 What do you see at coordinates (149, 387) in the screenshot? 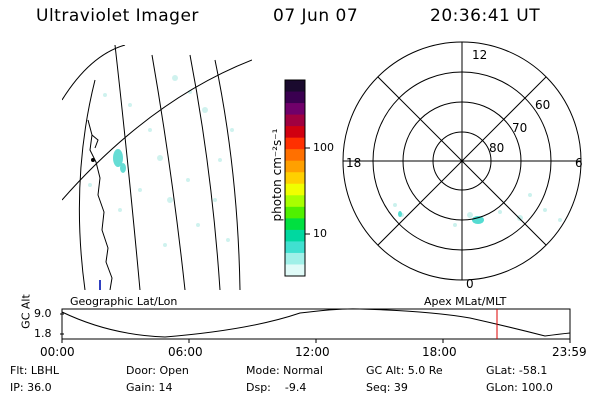
I see `info-gain: Gain: 14` at bounding box center [149, 387].